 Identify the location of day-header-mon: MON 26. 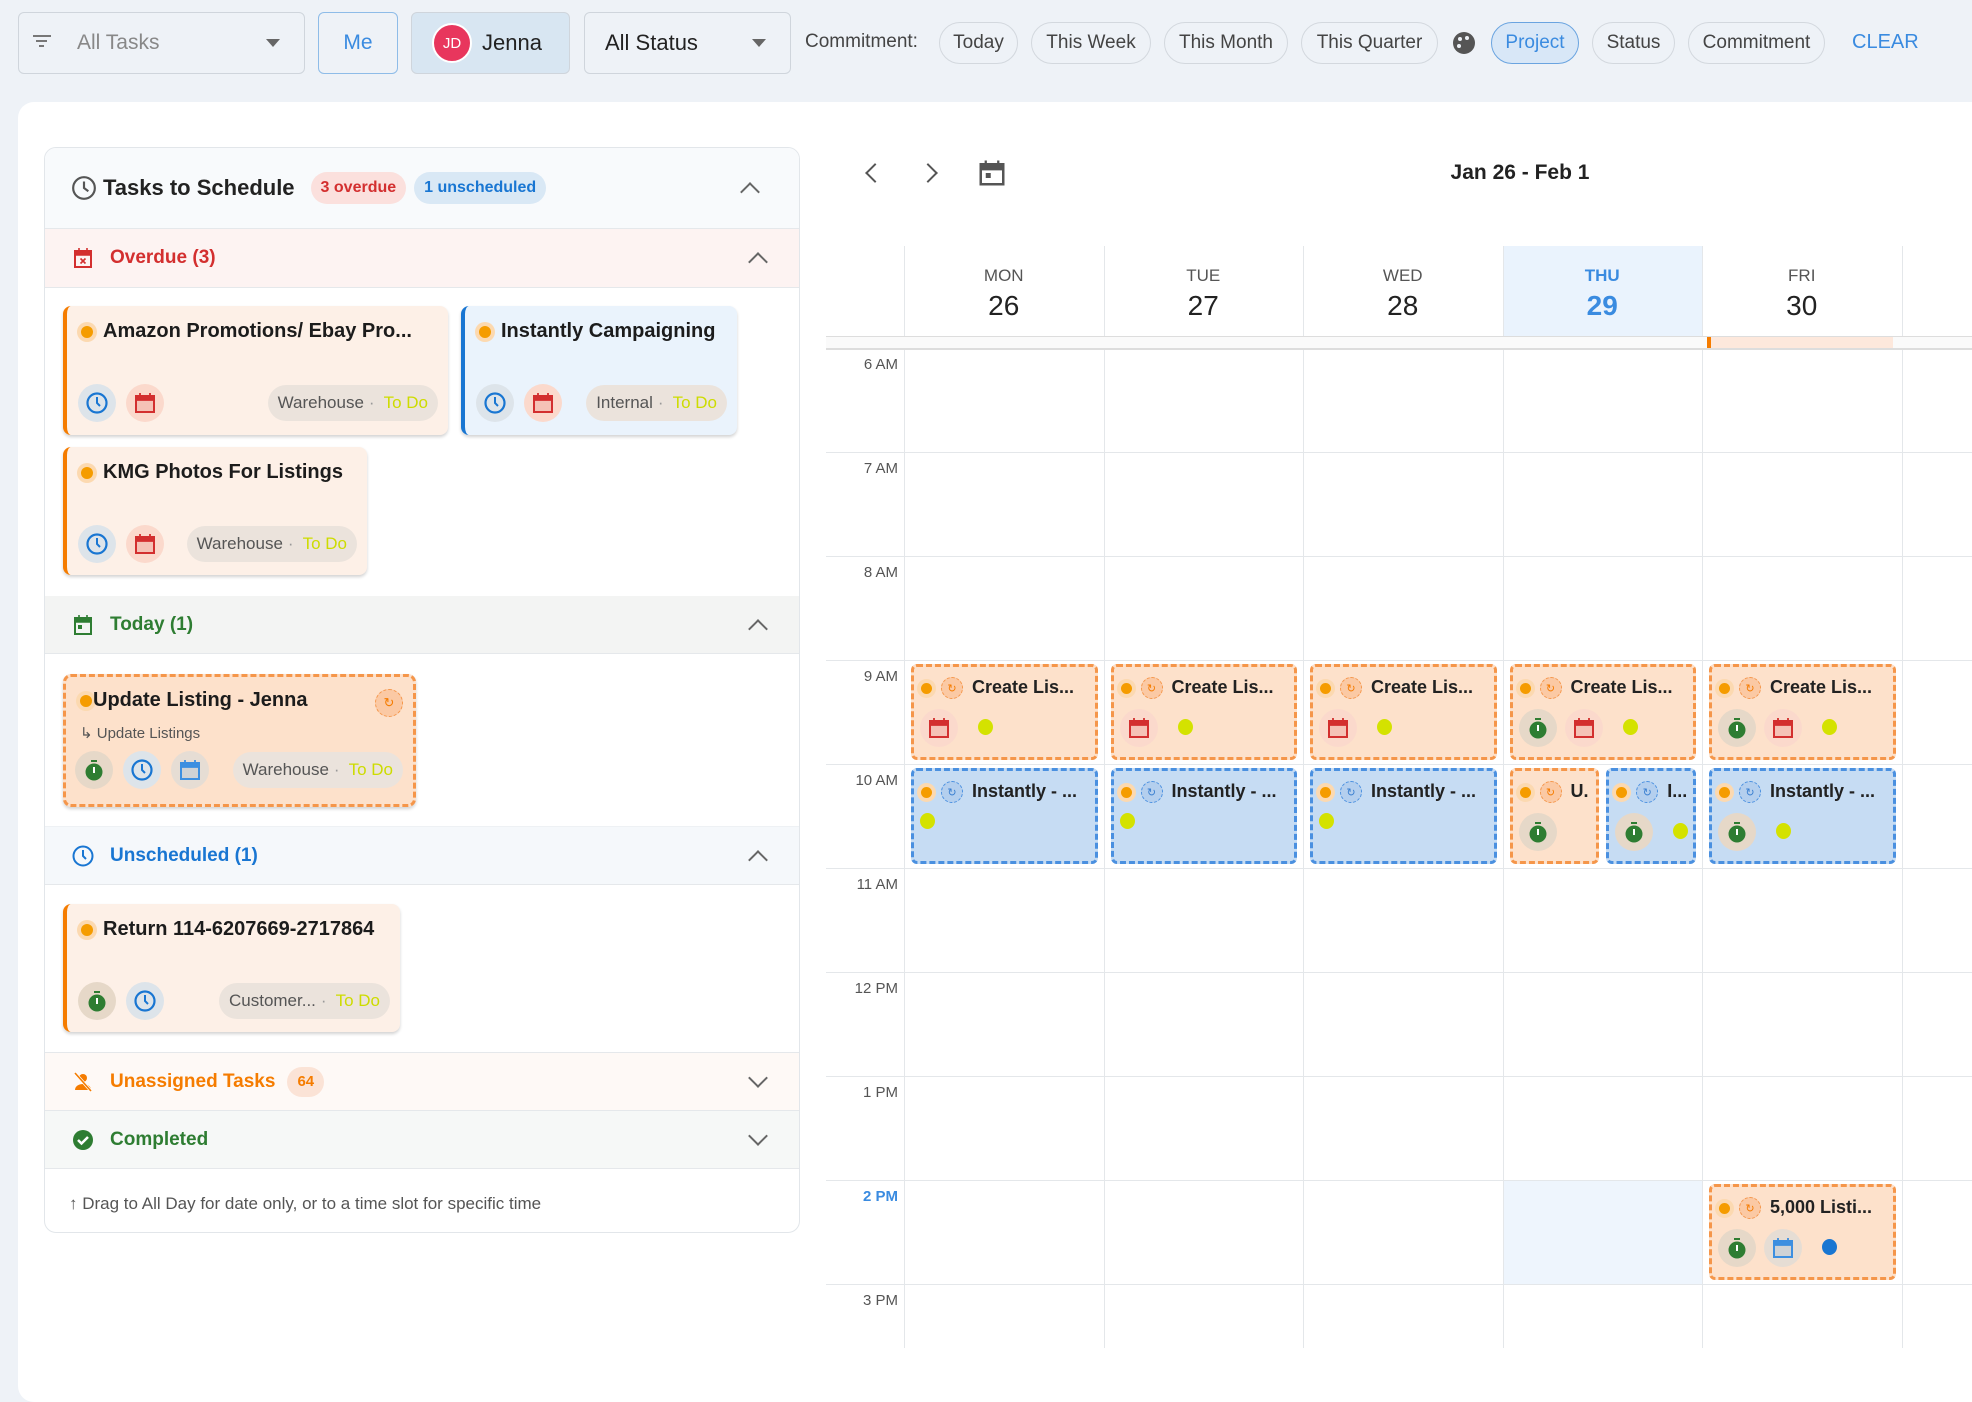
(1004, 291).